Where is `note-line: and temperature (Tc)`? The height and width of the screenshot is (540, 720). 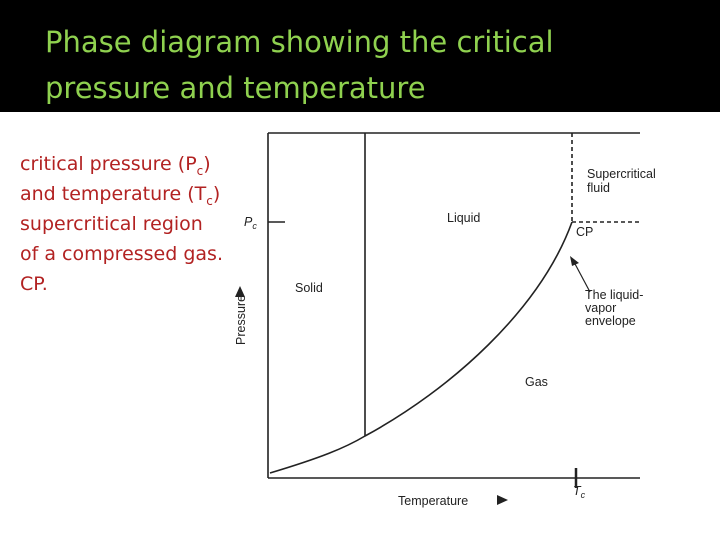
note-line: and temperature (Tc) is located at coordinates (120, 195).